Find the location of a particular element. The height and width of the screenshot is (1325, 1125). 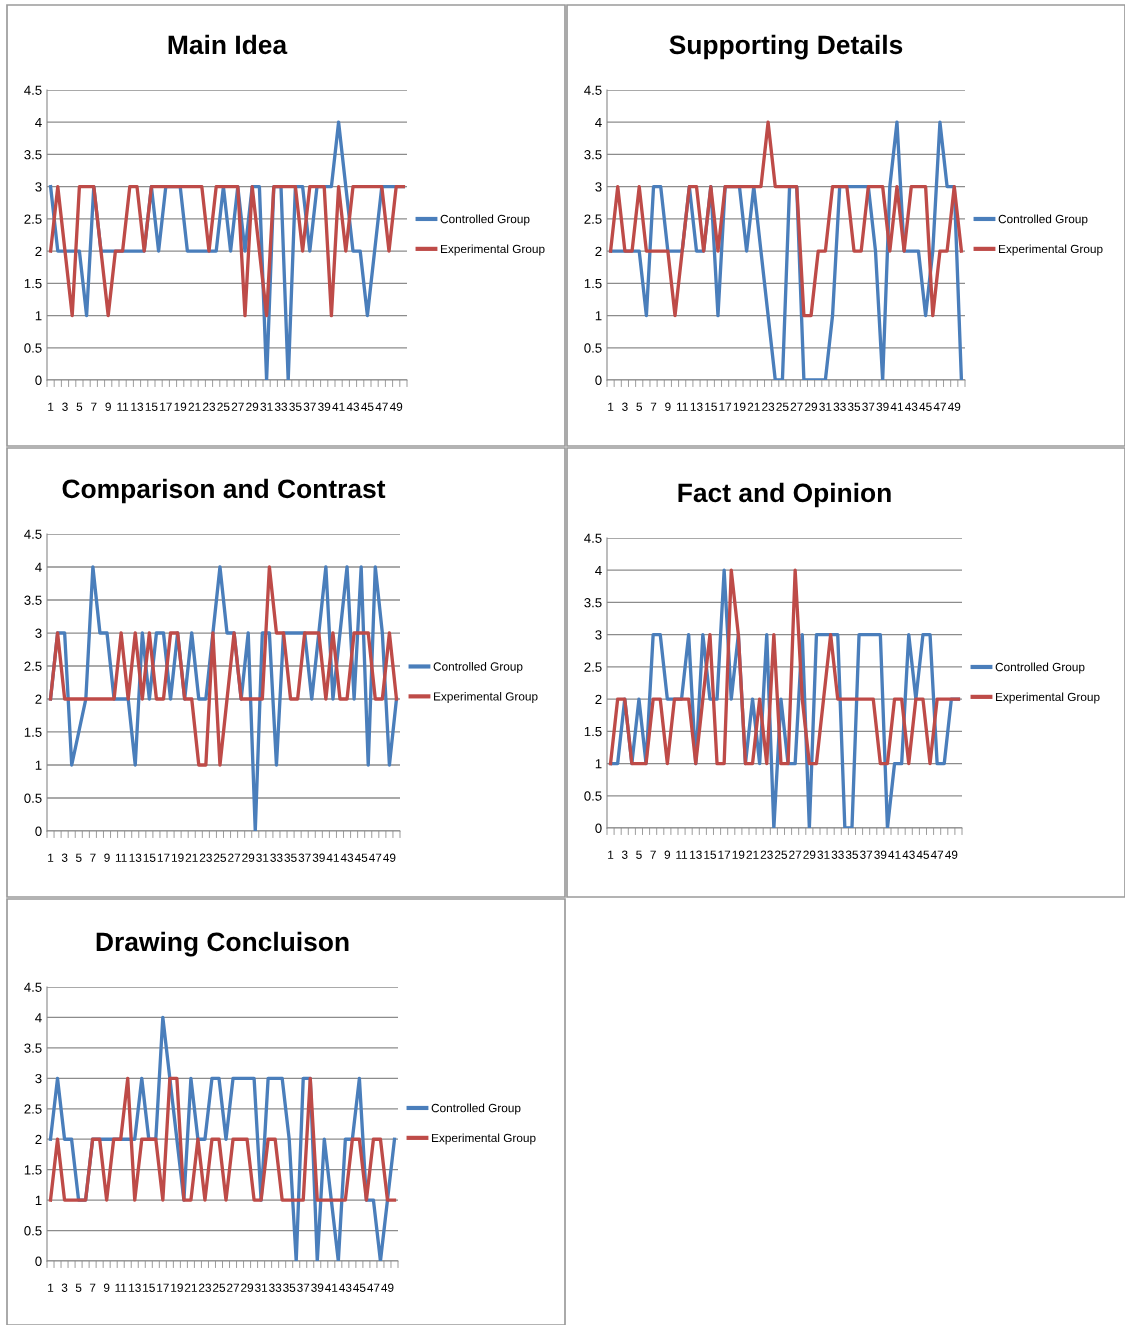

chart-title: Drawing Concluison is located at coordinates (222, 944).